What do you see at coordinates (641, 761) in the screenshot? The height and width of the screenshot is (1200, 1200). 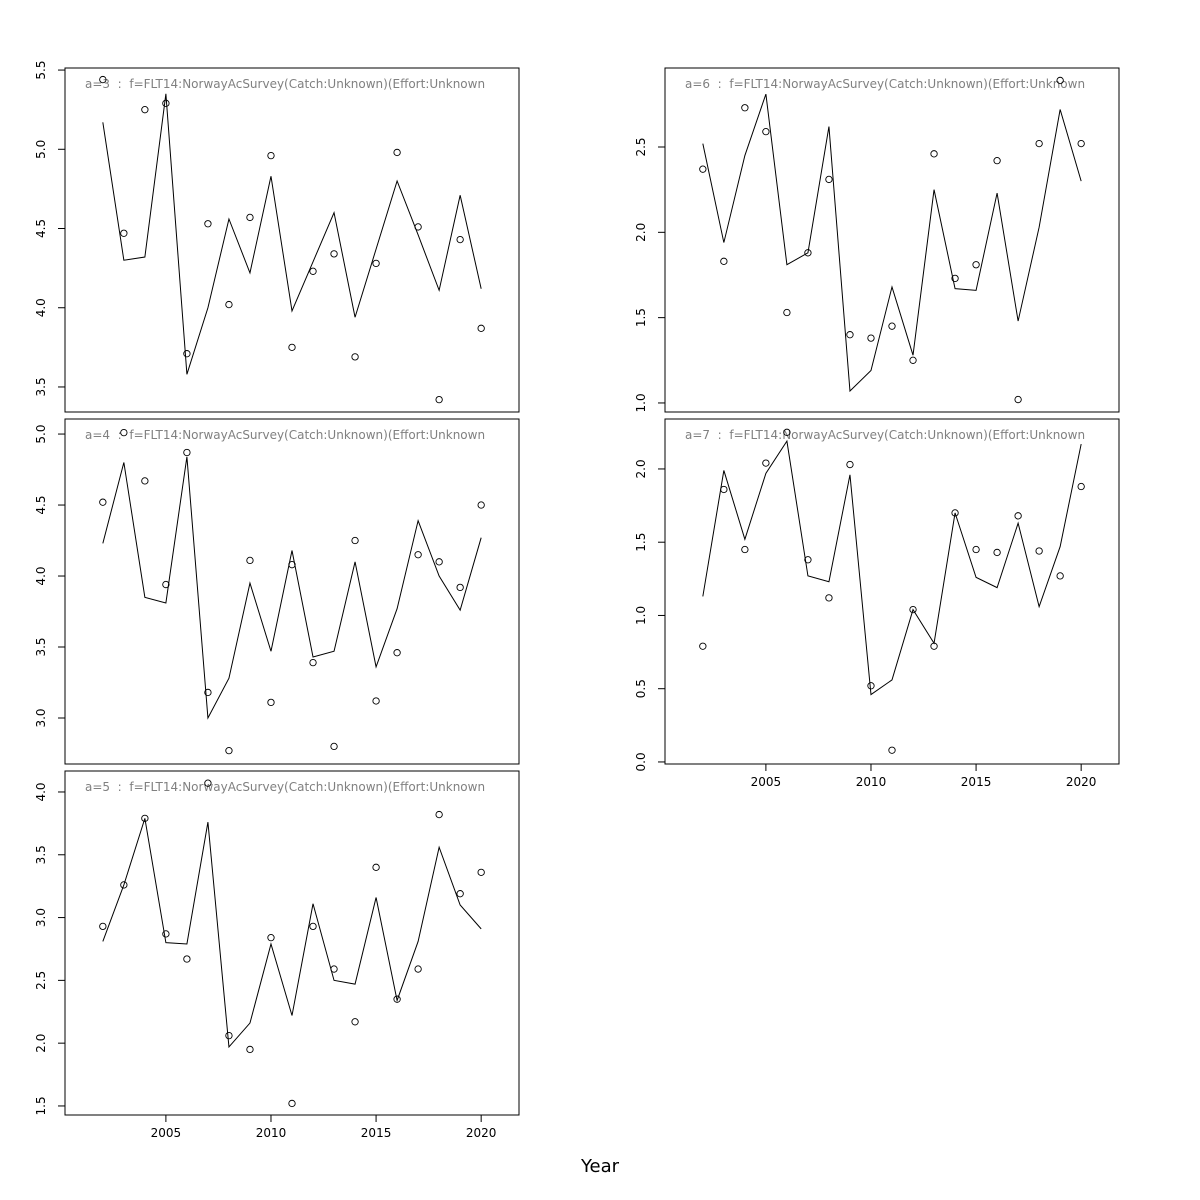 I see `y-tick-label: 0.0` at bounding box center [641, 761].